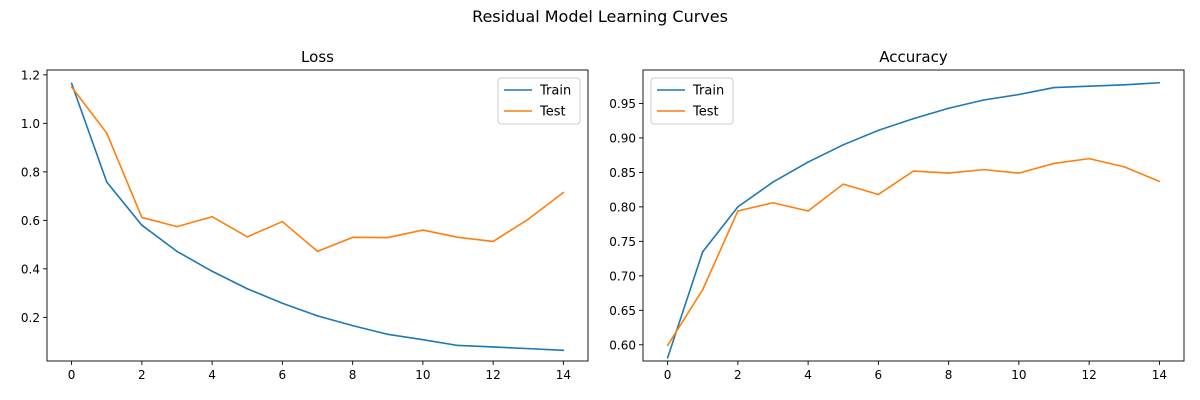 This screenshot has width=1200, height=400. I want to click on y-tick-label: 0.80, so click(622, 207).